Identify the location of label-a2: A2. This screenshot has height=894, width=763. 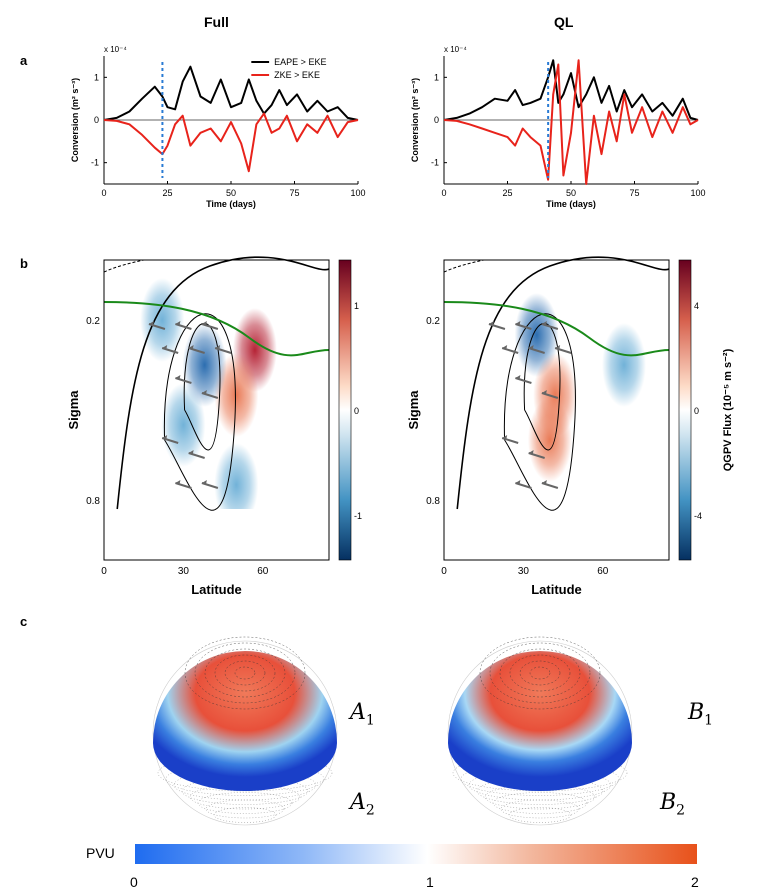
(362, 804).